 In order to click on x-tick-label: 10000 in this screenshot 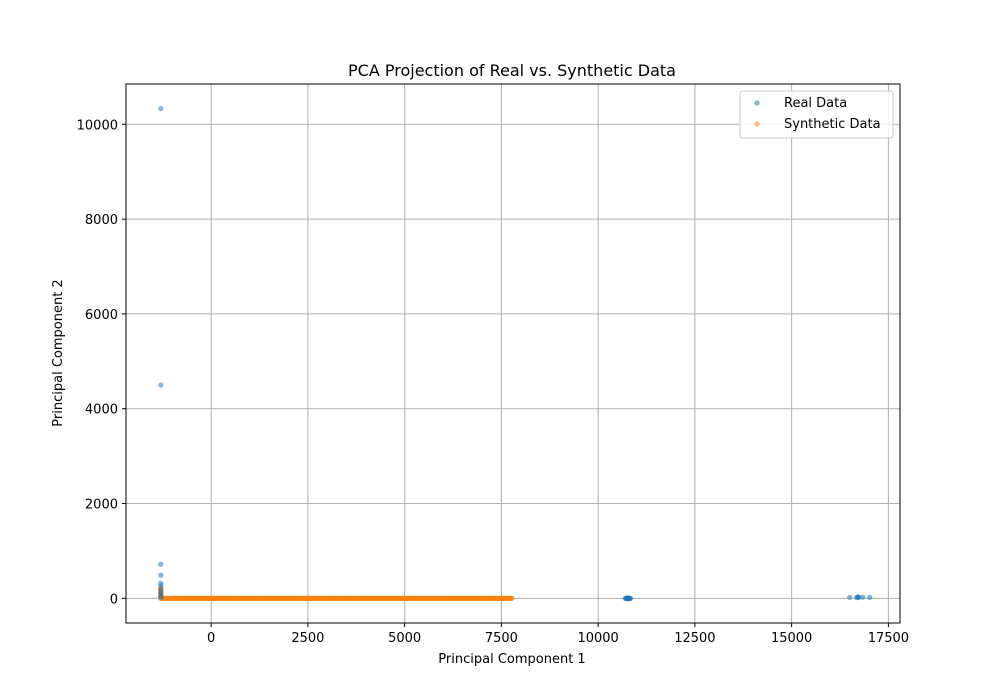, I will do `click(597, 638)`.